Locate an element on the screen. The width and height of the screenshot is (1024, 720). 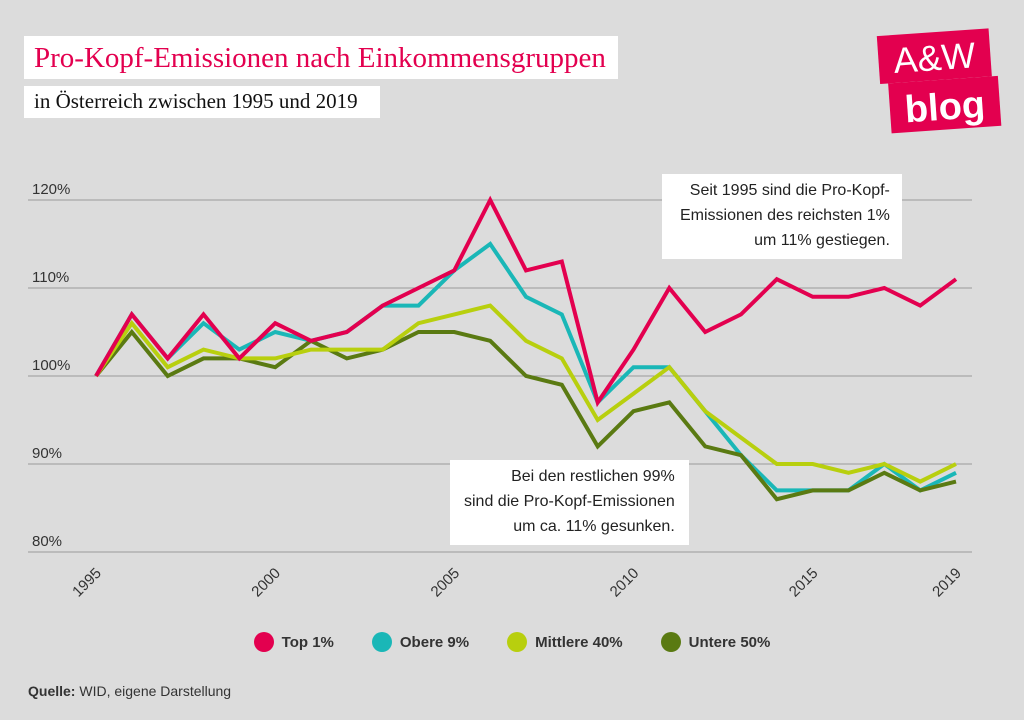
legend-swatch-untere50 is located at coordinates (670, 642).